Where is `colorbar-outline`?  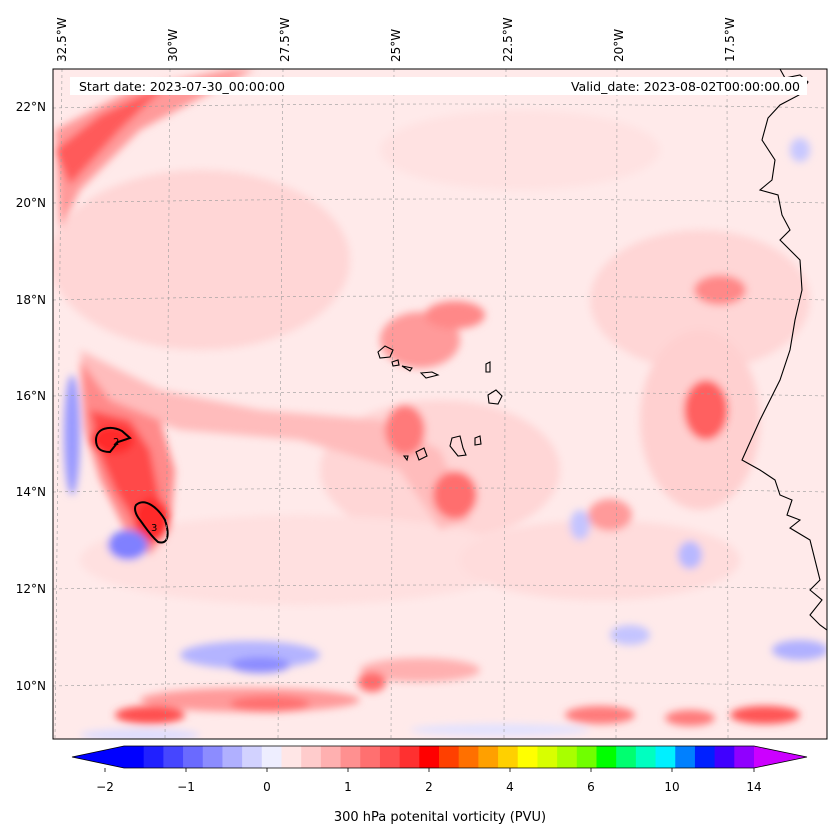
colorbar-outline is located at coordinates (439, 757).